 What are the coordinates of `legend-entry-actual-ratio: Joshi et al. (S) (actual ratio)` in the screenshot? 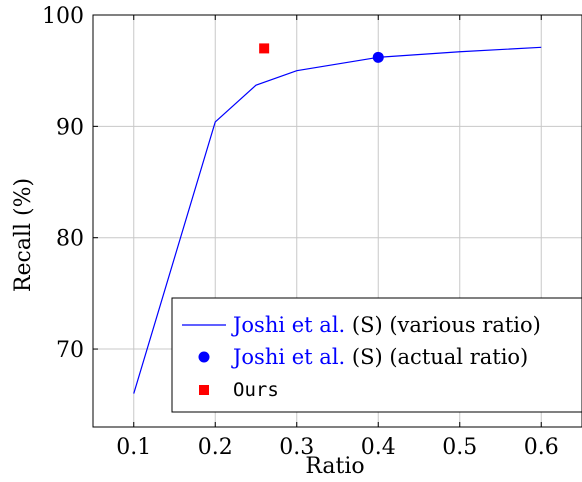 It's located at (379, 357).